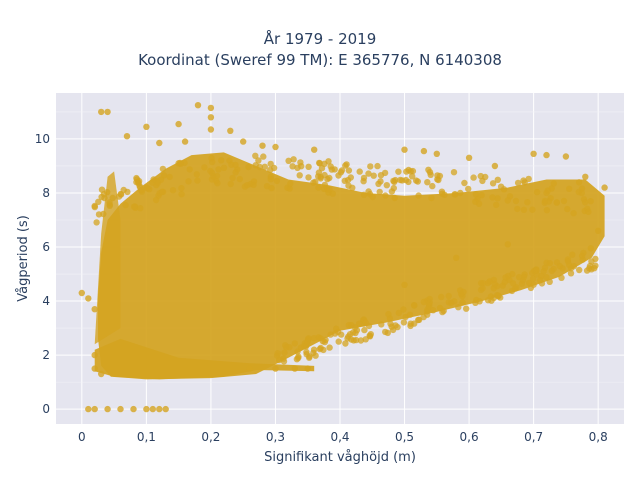  I want to click on y-tick-label: 6, so click(46, 247).